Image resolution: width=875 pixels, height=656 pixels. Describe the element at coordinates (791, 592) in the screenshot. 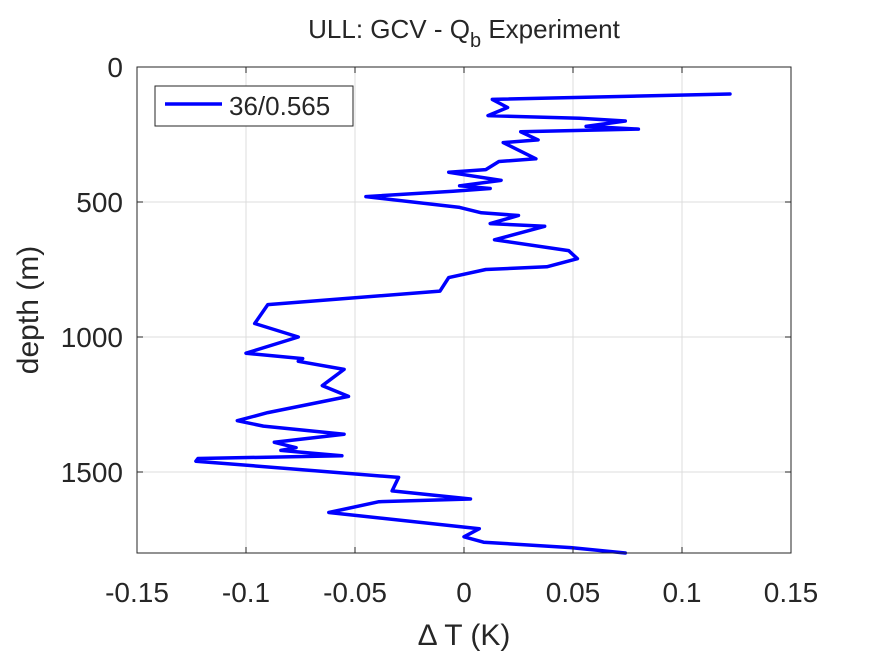

I see `x-tick-label: 0.15` at that location.